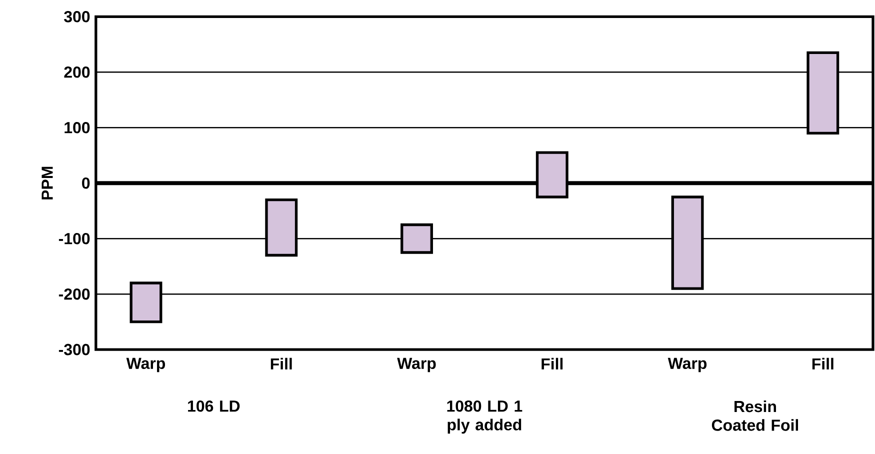  I want to click on y-axis-title: PPM, so click(47, 183).